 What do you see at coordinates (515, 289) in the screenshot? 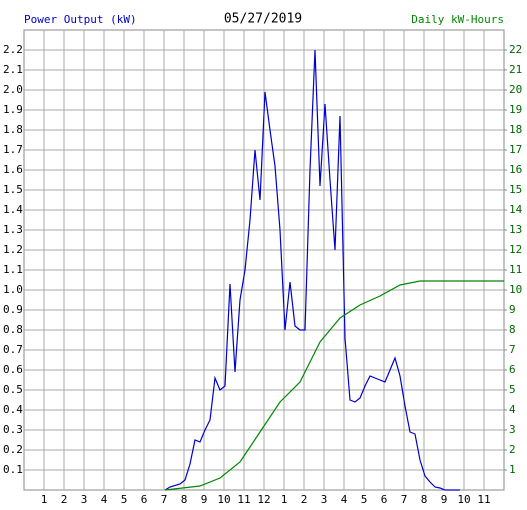
I see `y2-tick-label: 10` at bounding box center [515, 289].